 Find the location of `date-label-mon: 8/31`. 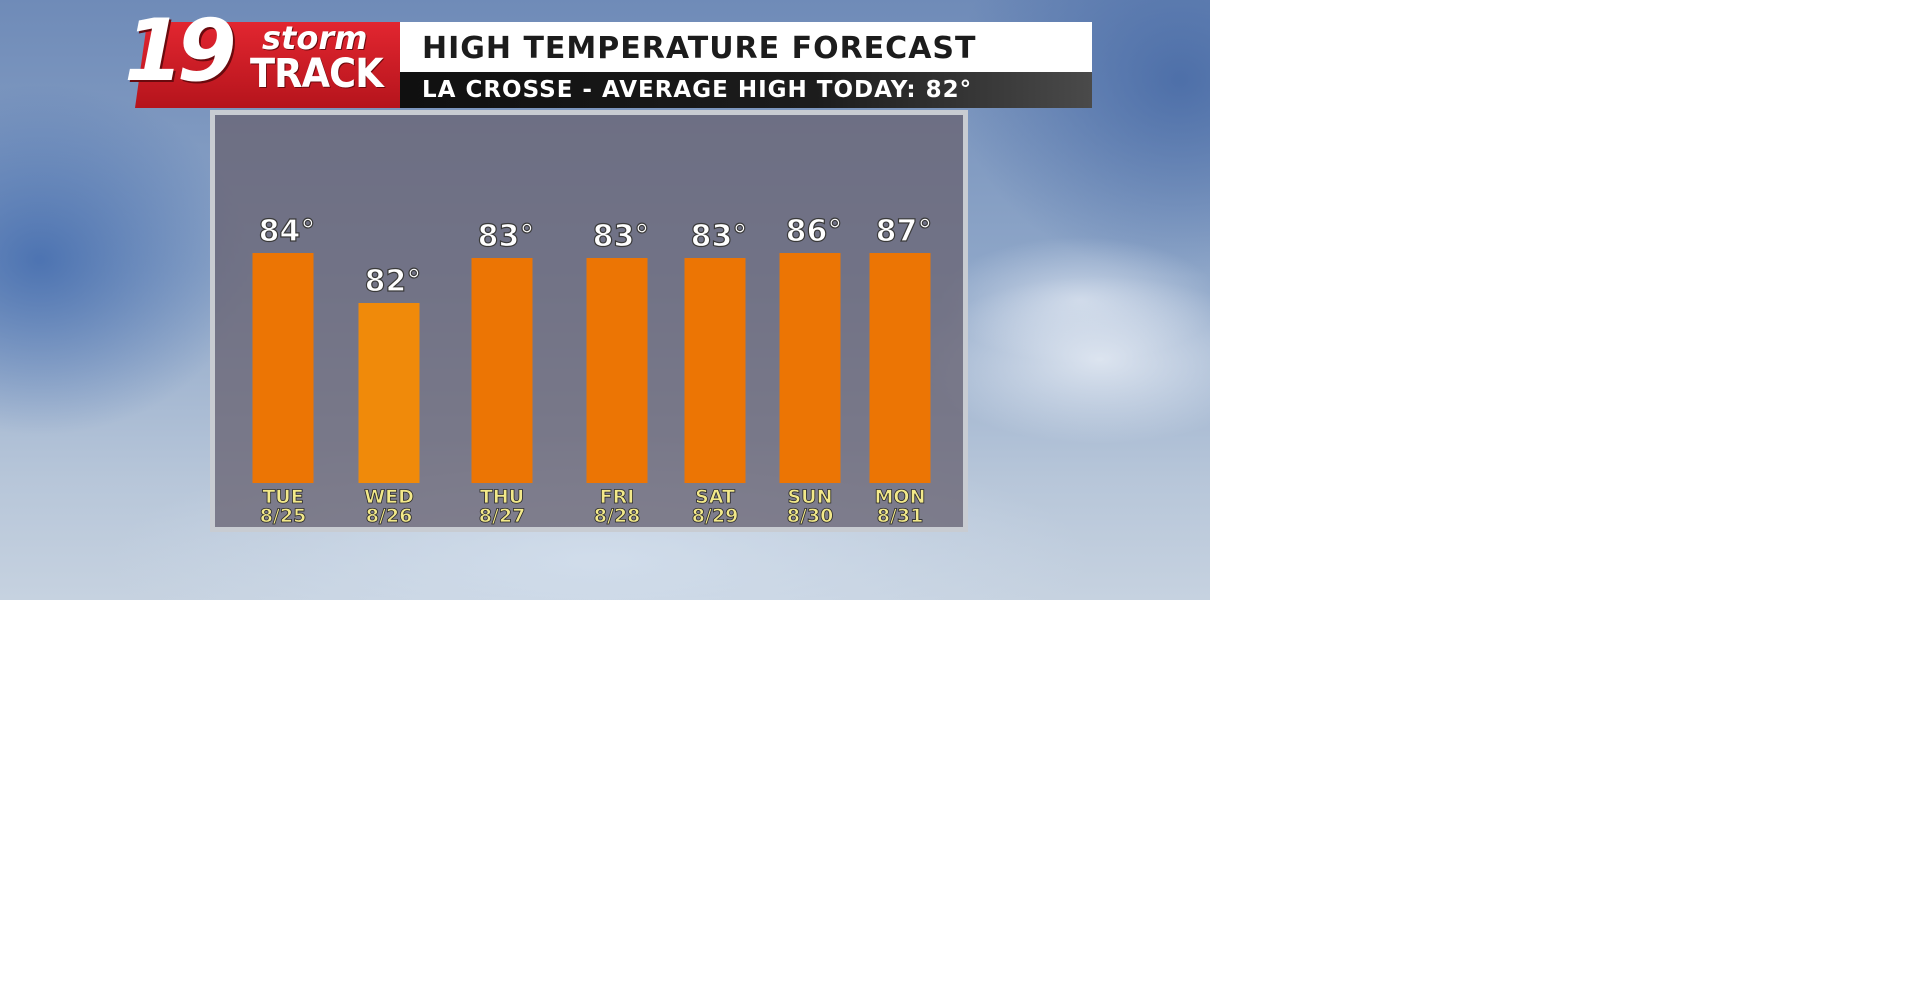

date-label-mon: 8/31 is located at coordinates (900, 516).